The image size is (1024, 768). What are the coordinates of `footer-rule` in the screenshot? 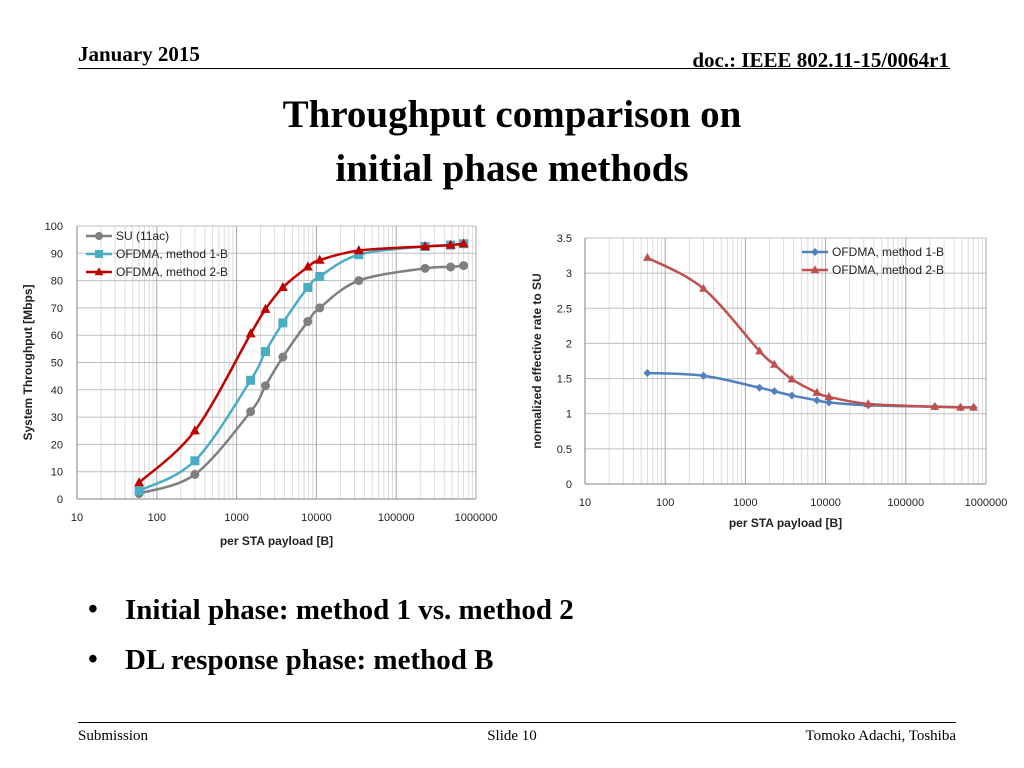 It's located at (517, 722).